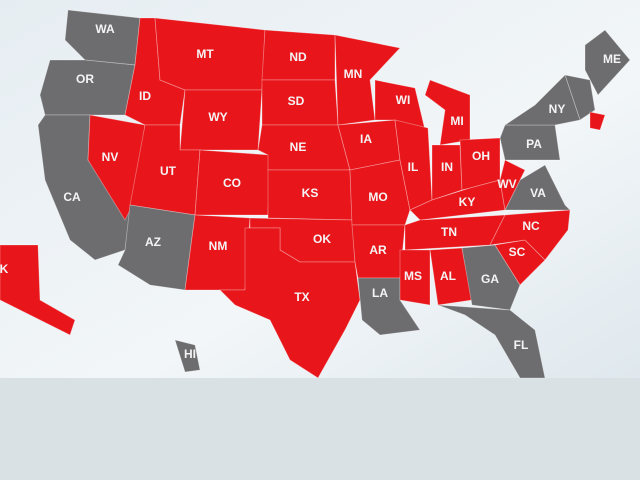 This screenshot has width=640, height=480. What do you see at coordinates (378, 250) in the screenshot?
I see `state-label: AR` at bounding box center [378, 250].